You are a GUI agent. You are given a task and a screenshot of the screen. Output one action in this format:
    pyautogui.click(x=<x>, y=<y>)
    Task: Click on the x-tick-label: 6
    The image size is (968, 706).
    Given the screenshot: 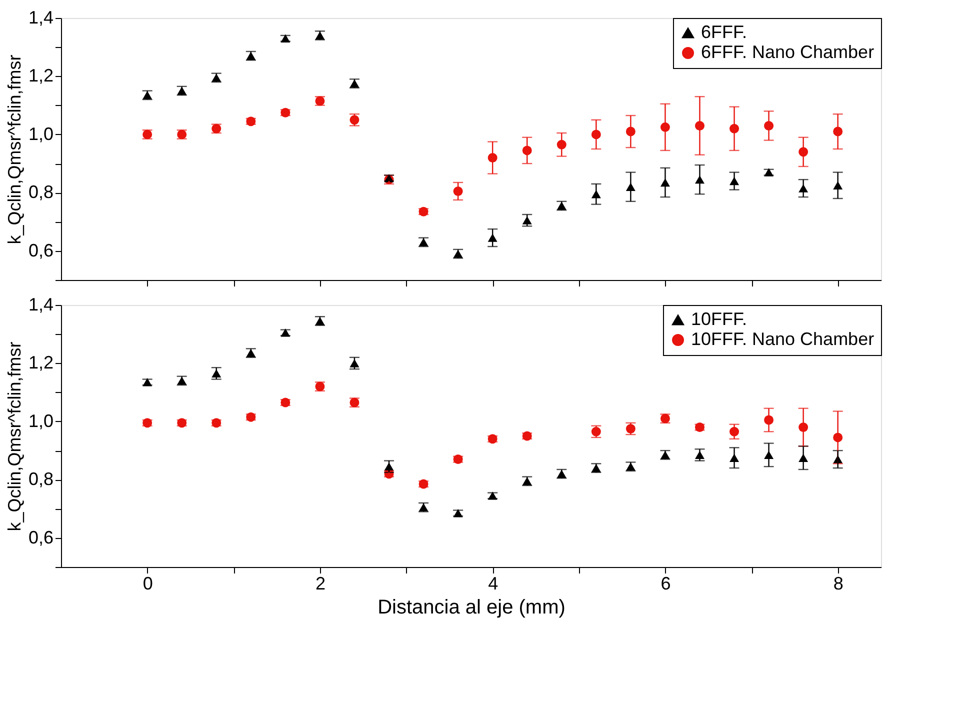 What is the action you would take?
    pyautogui.click(x=665, y=584)
    